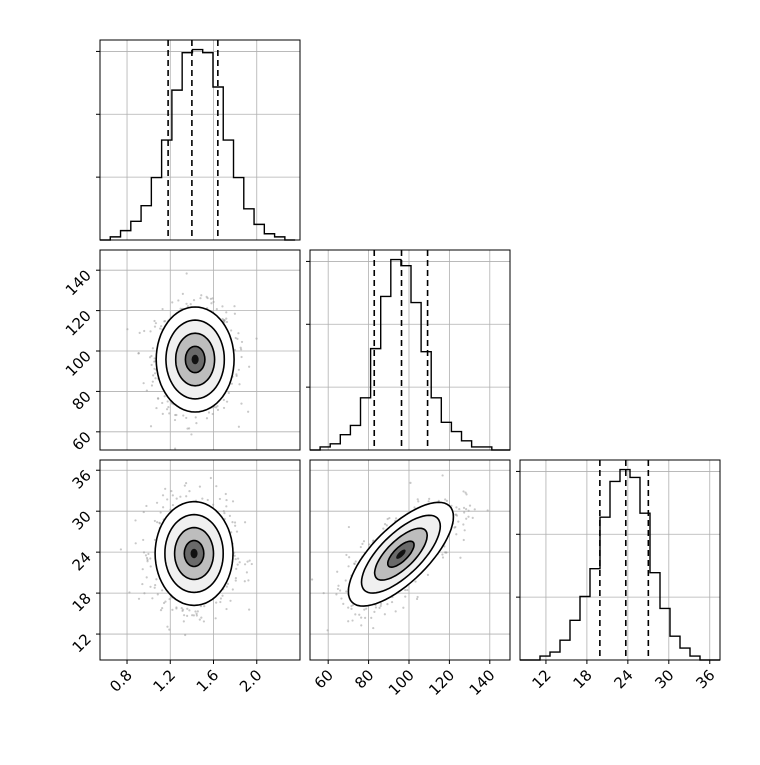  Describe the element at coordinates (82, 602) in the screenshot. I see `y-tick-label-p2: 18` at that location.